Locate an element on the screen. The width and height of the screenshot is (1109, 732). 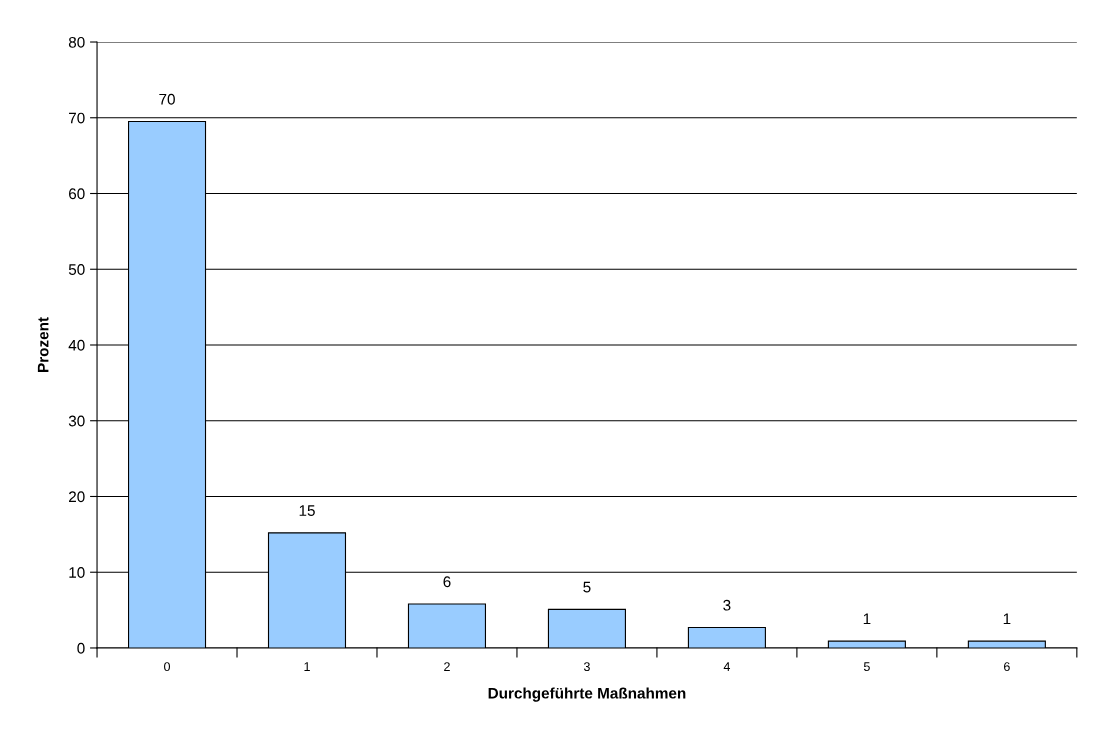
x-tick-label: 1 is located at coordinates (307, 666).